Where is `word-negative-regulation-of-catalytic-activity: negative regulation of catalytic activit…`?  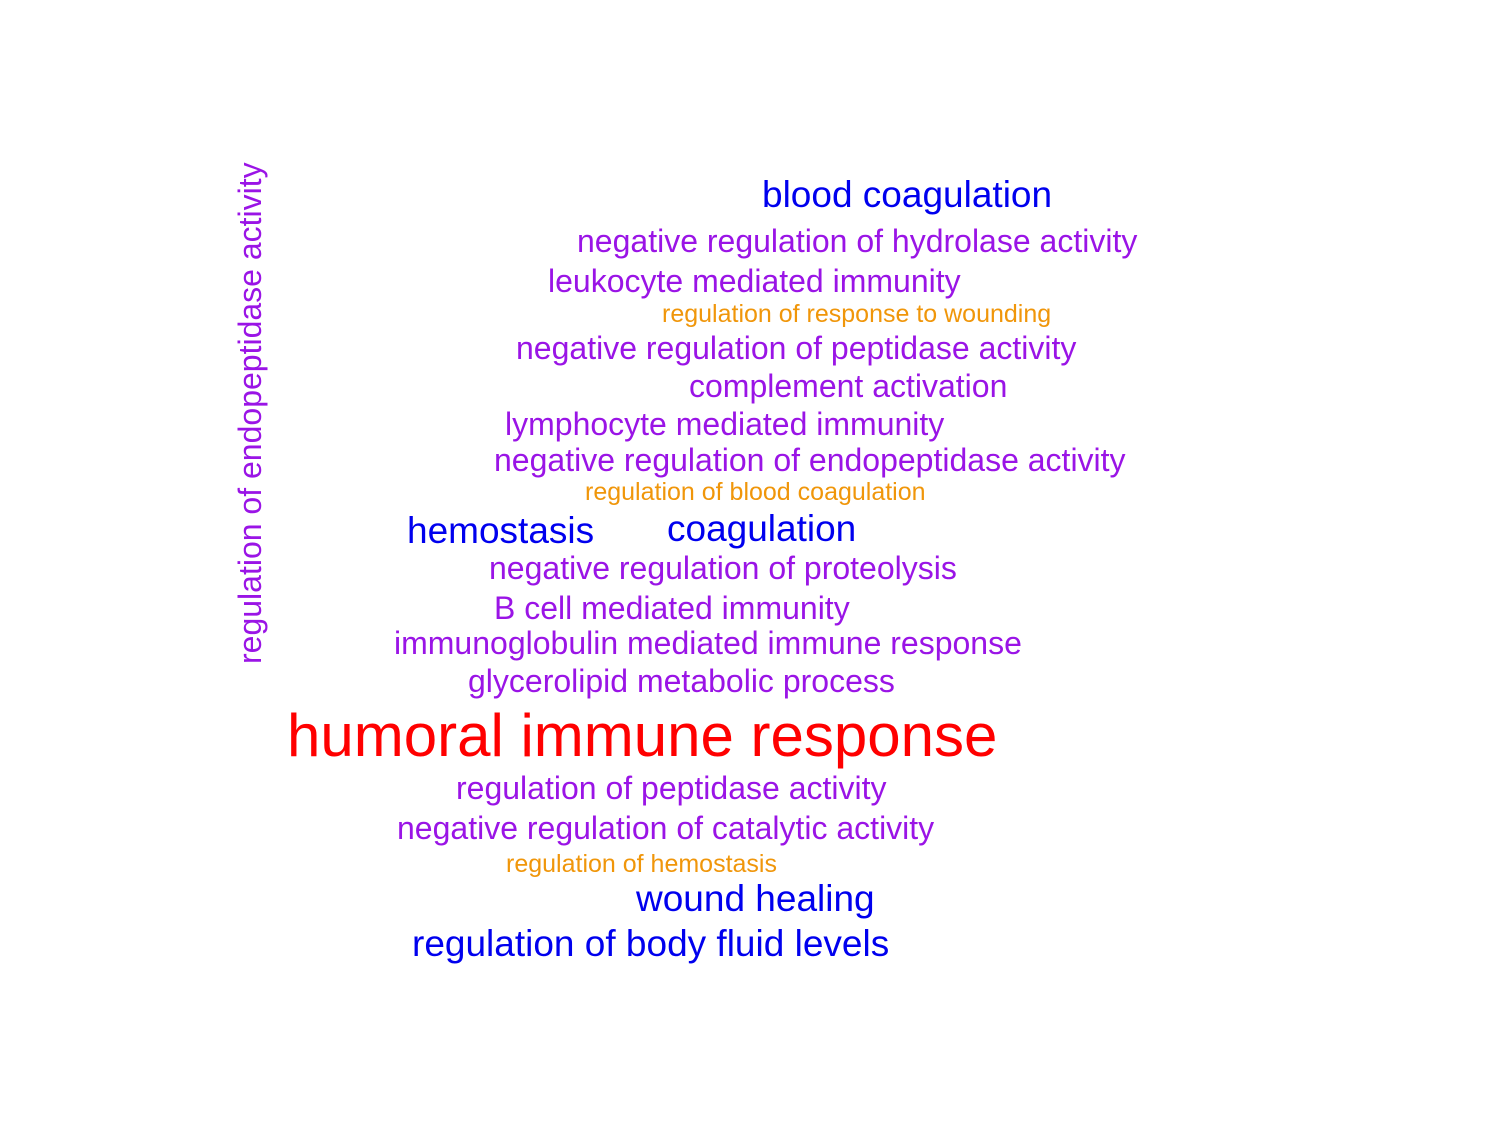 word-negative-regulation-of-catalytic-activity: negative regulation of catalytic activit… is located at coordinates (666, 828).